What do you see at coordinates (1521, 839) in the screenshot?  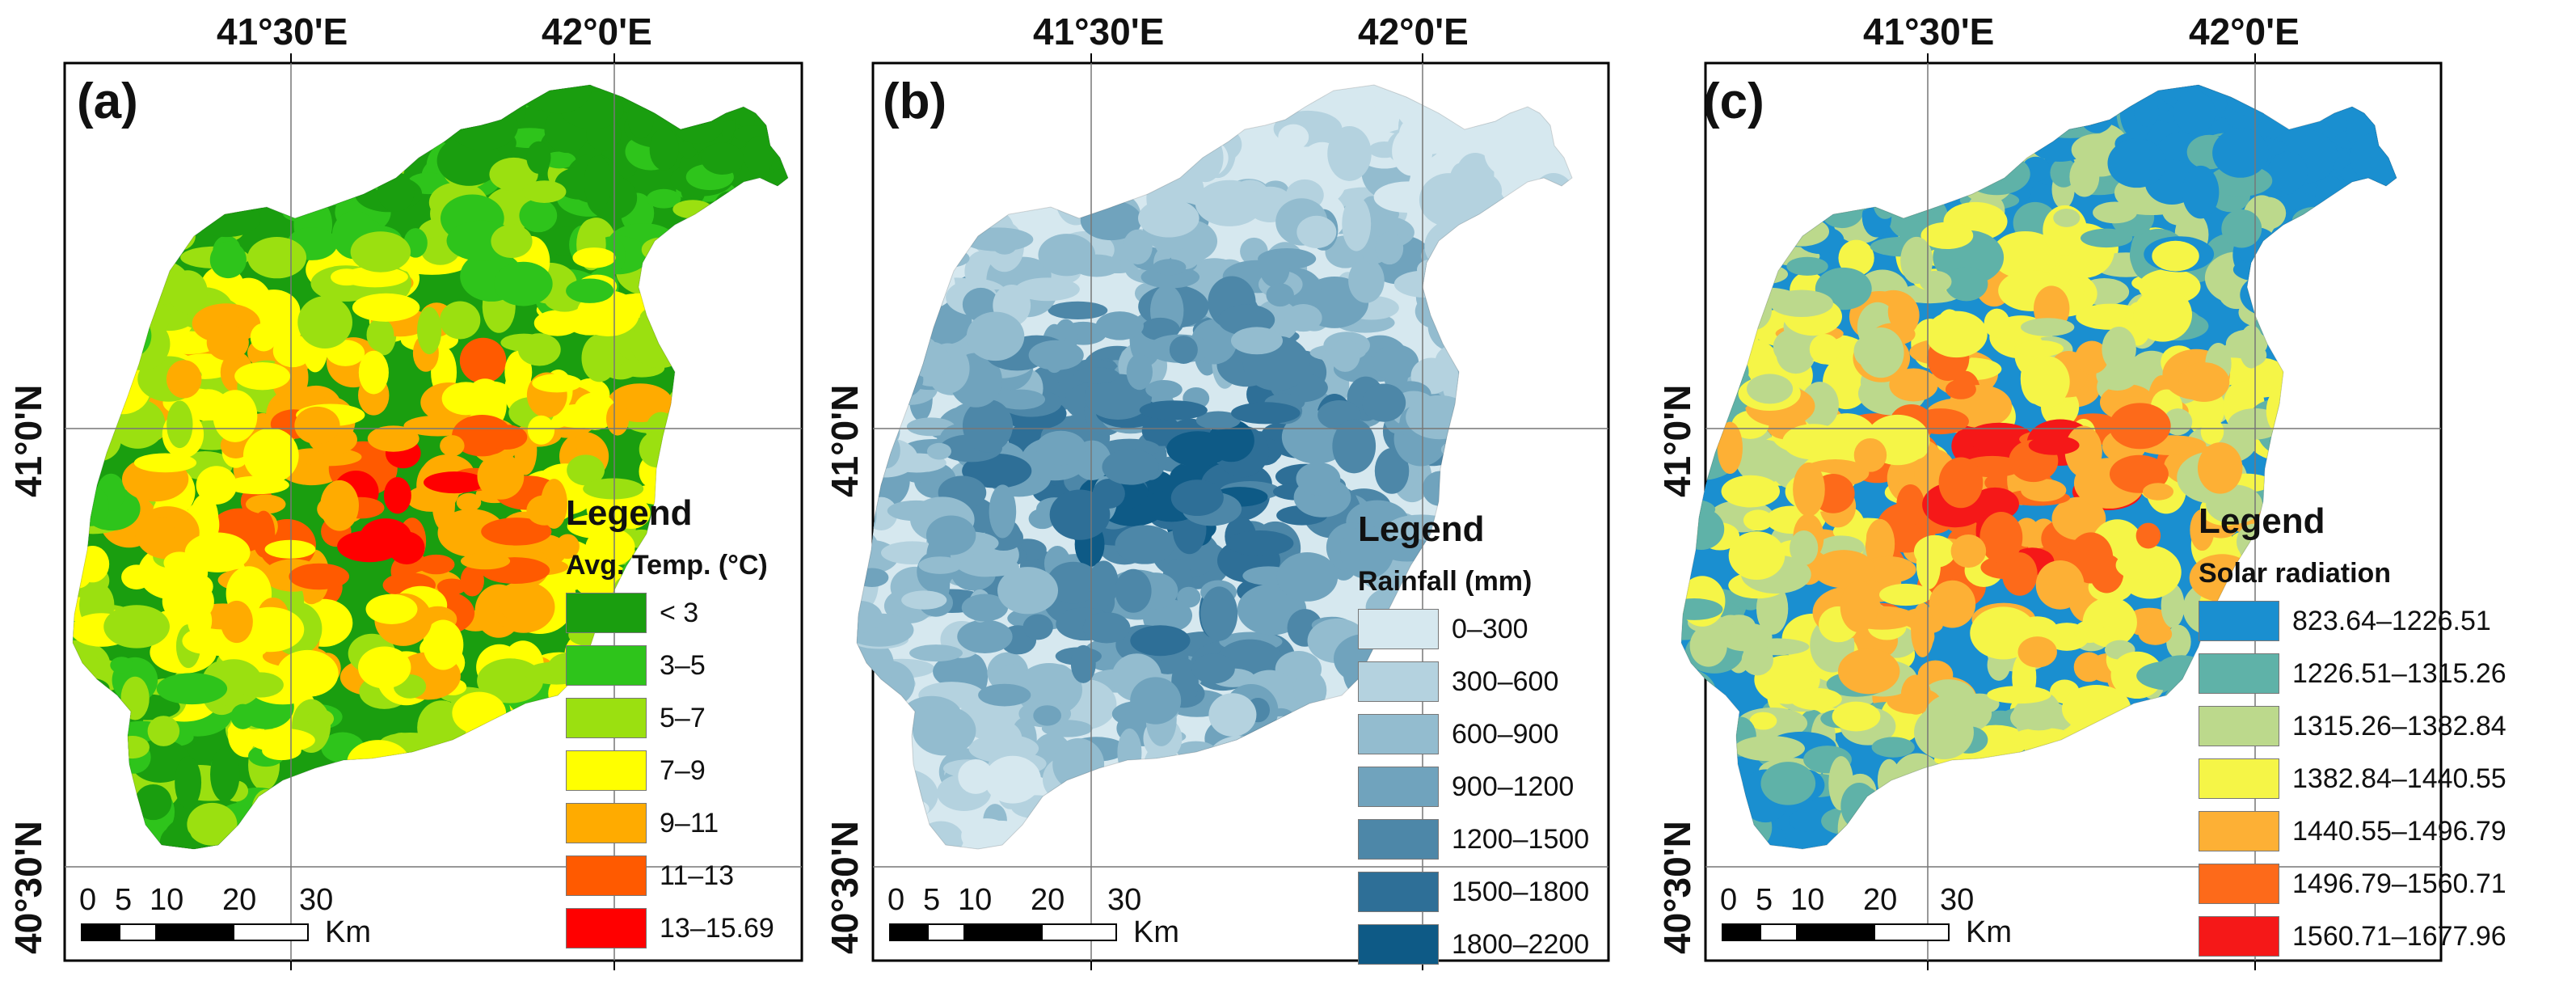 I see `legend-row-label: 1200–1500` at bounding box center [1521, 839].